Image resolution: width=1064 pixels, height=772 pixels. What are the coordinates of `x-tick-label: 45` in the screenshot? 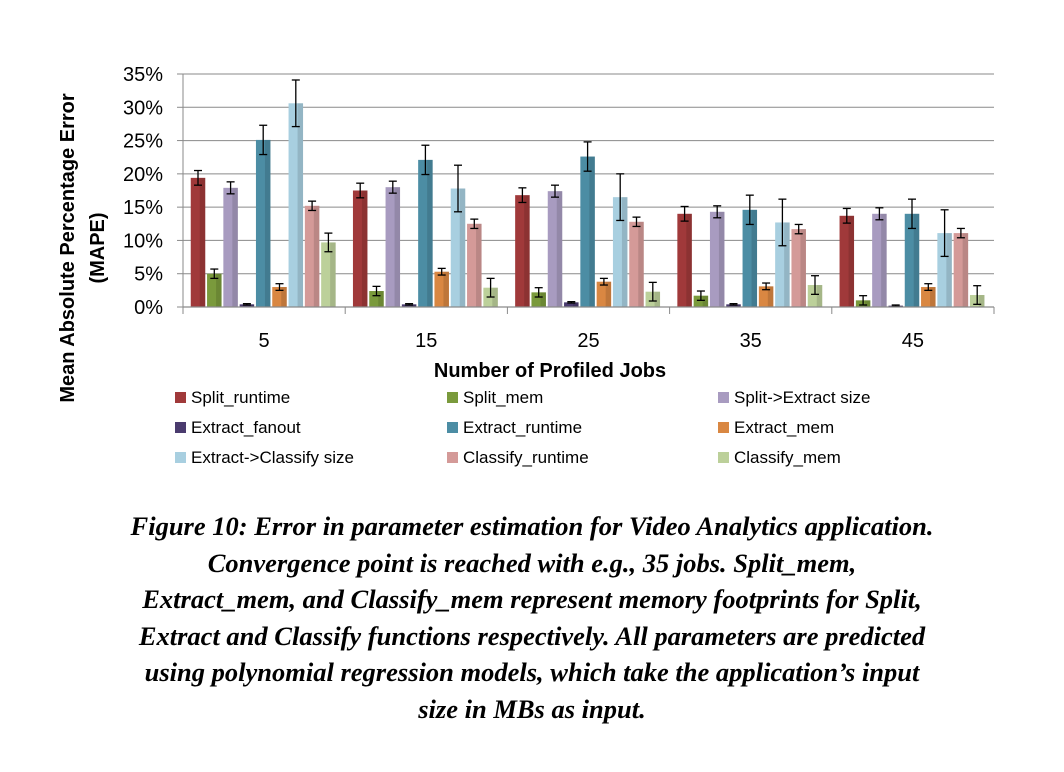 It's located at (913, 341).